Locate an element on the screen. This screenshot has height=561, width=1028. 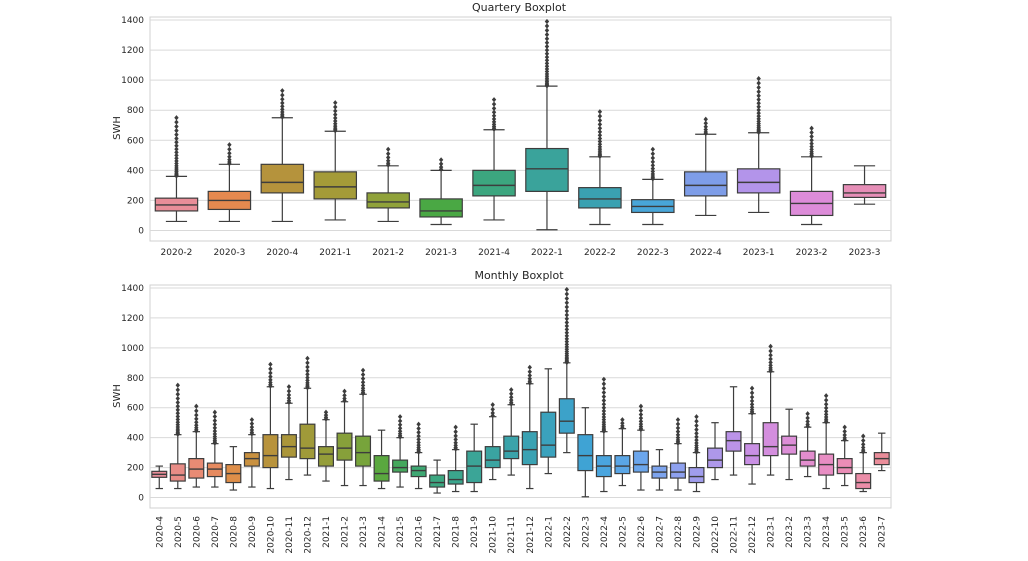
monthly-x-tick-label: 2023-3 is located at coordinates (809, 532).